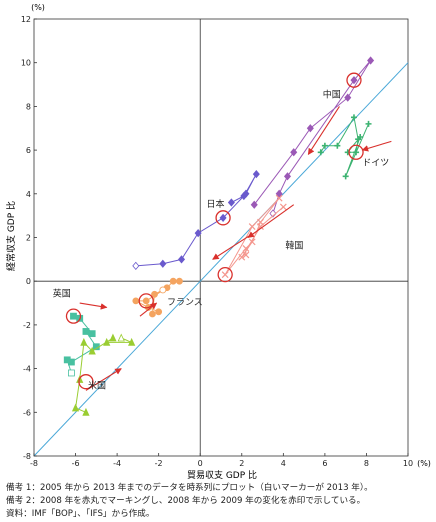 This screenshot has height=522, width=436. I want to click on y-tick-label: 12, so click(26, 19).